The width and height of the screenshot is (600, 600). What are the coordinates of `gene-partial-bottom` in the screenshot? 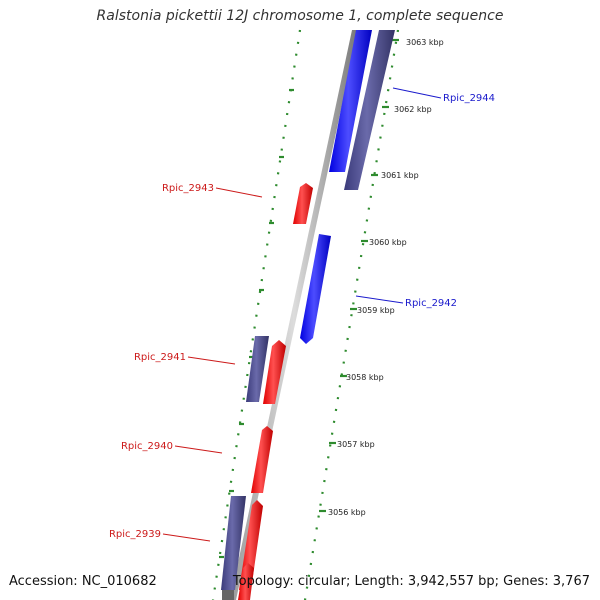 It's located at (246, 581).